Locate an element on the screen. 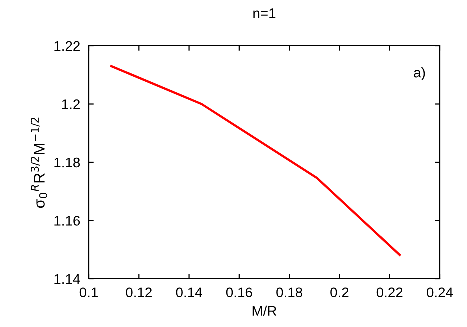 Image resolution: width=467 pixels, height=327 pixels. y-tick-label: 1.22 is located at coordinates (67, 46).